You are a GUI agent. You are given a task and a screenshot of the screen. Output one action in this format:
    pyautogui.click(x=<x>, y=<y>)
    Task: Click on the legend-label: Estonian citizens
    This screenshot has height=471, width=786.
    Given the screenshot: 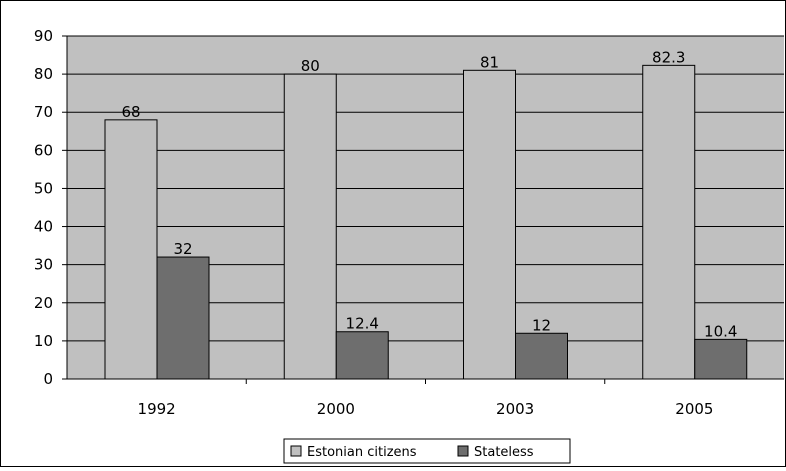 What is the action you would take?
    pyautogui.click(x=362, y=452)
    